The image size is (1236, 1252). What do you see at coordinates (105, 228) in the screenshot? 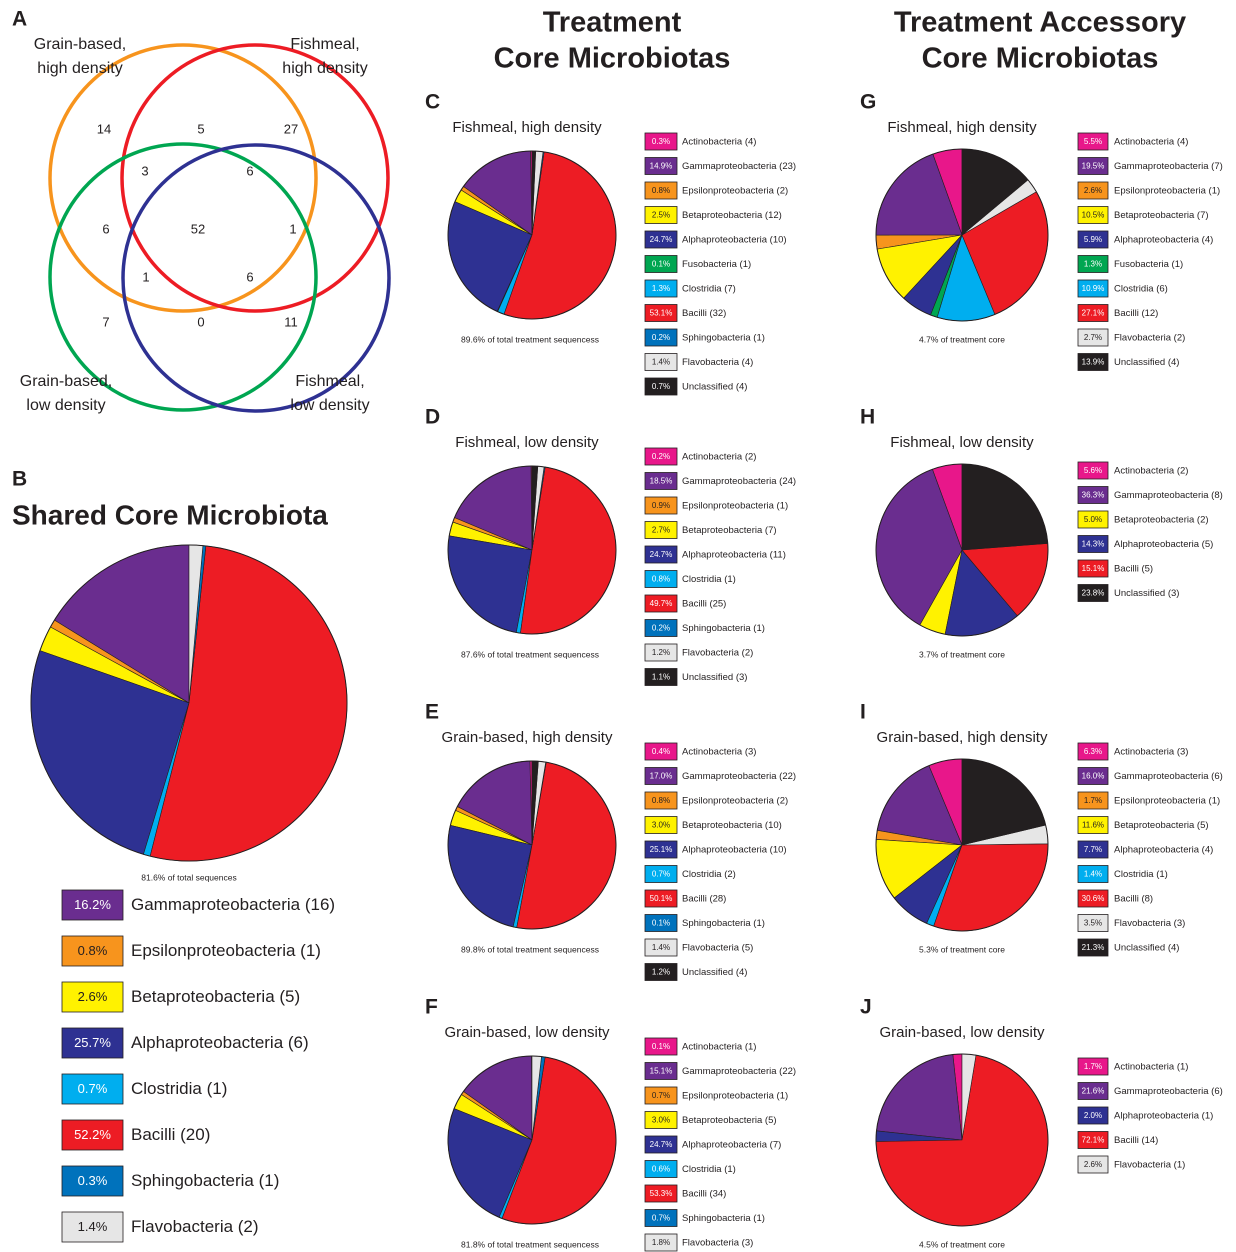
I see `venn-count: 6` at bounding box center [105, 228].